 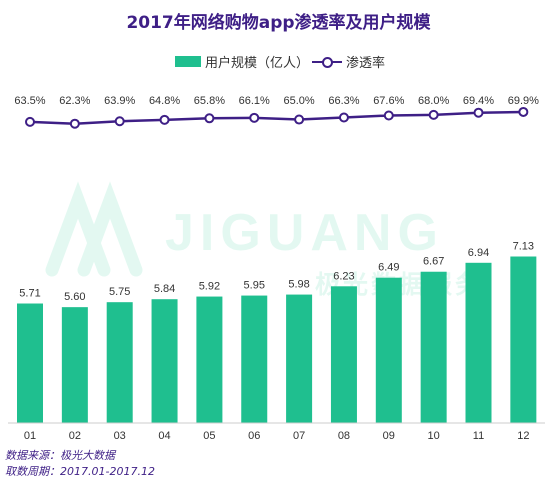 What do you see at coordinates (257, 63) in the screenshot?
I see `legend-label-bar: 用户规模（亿人）` at bounding box center [257, 63].